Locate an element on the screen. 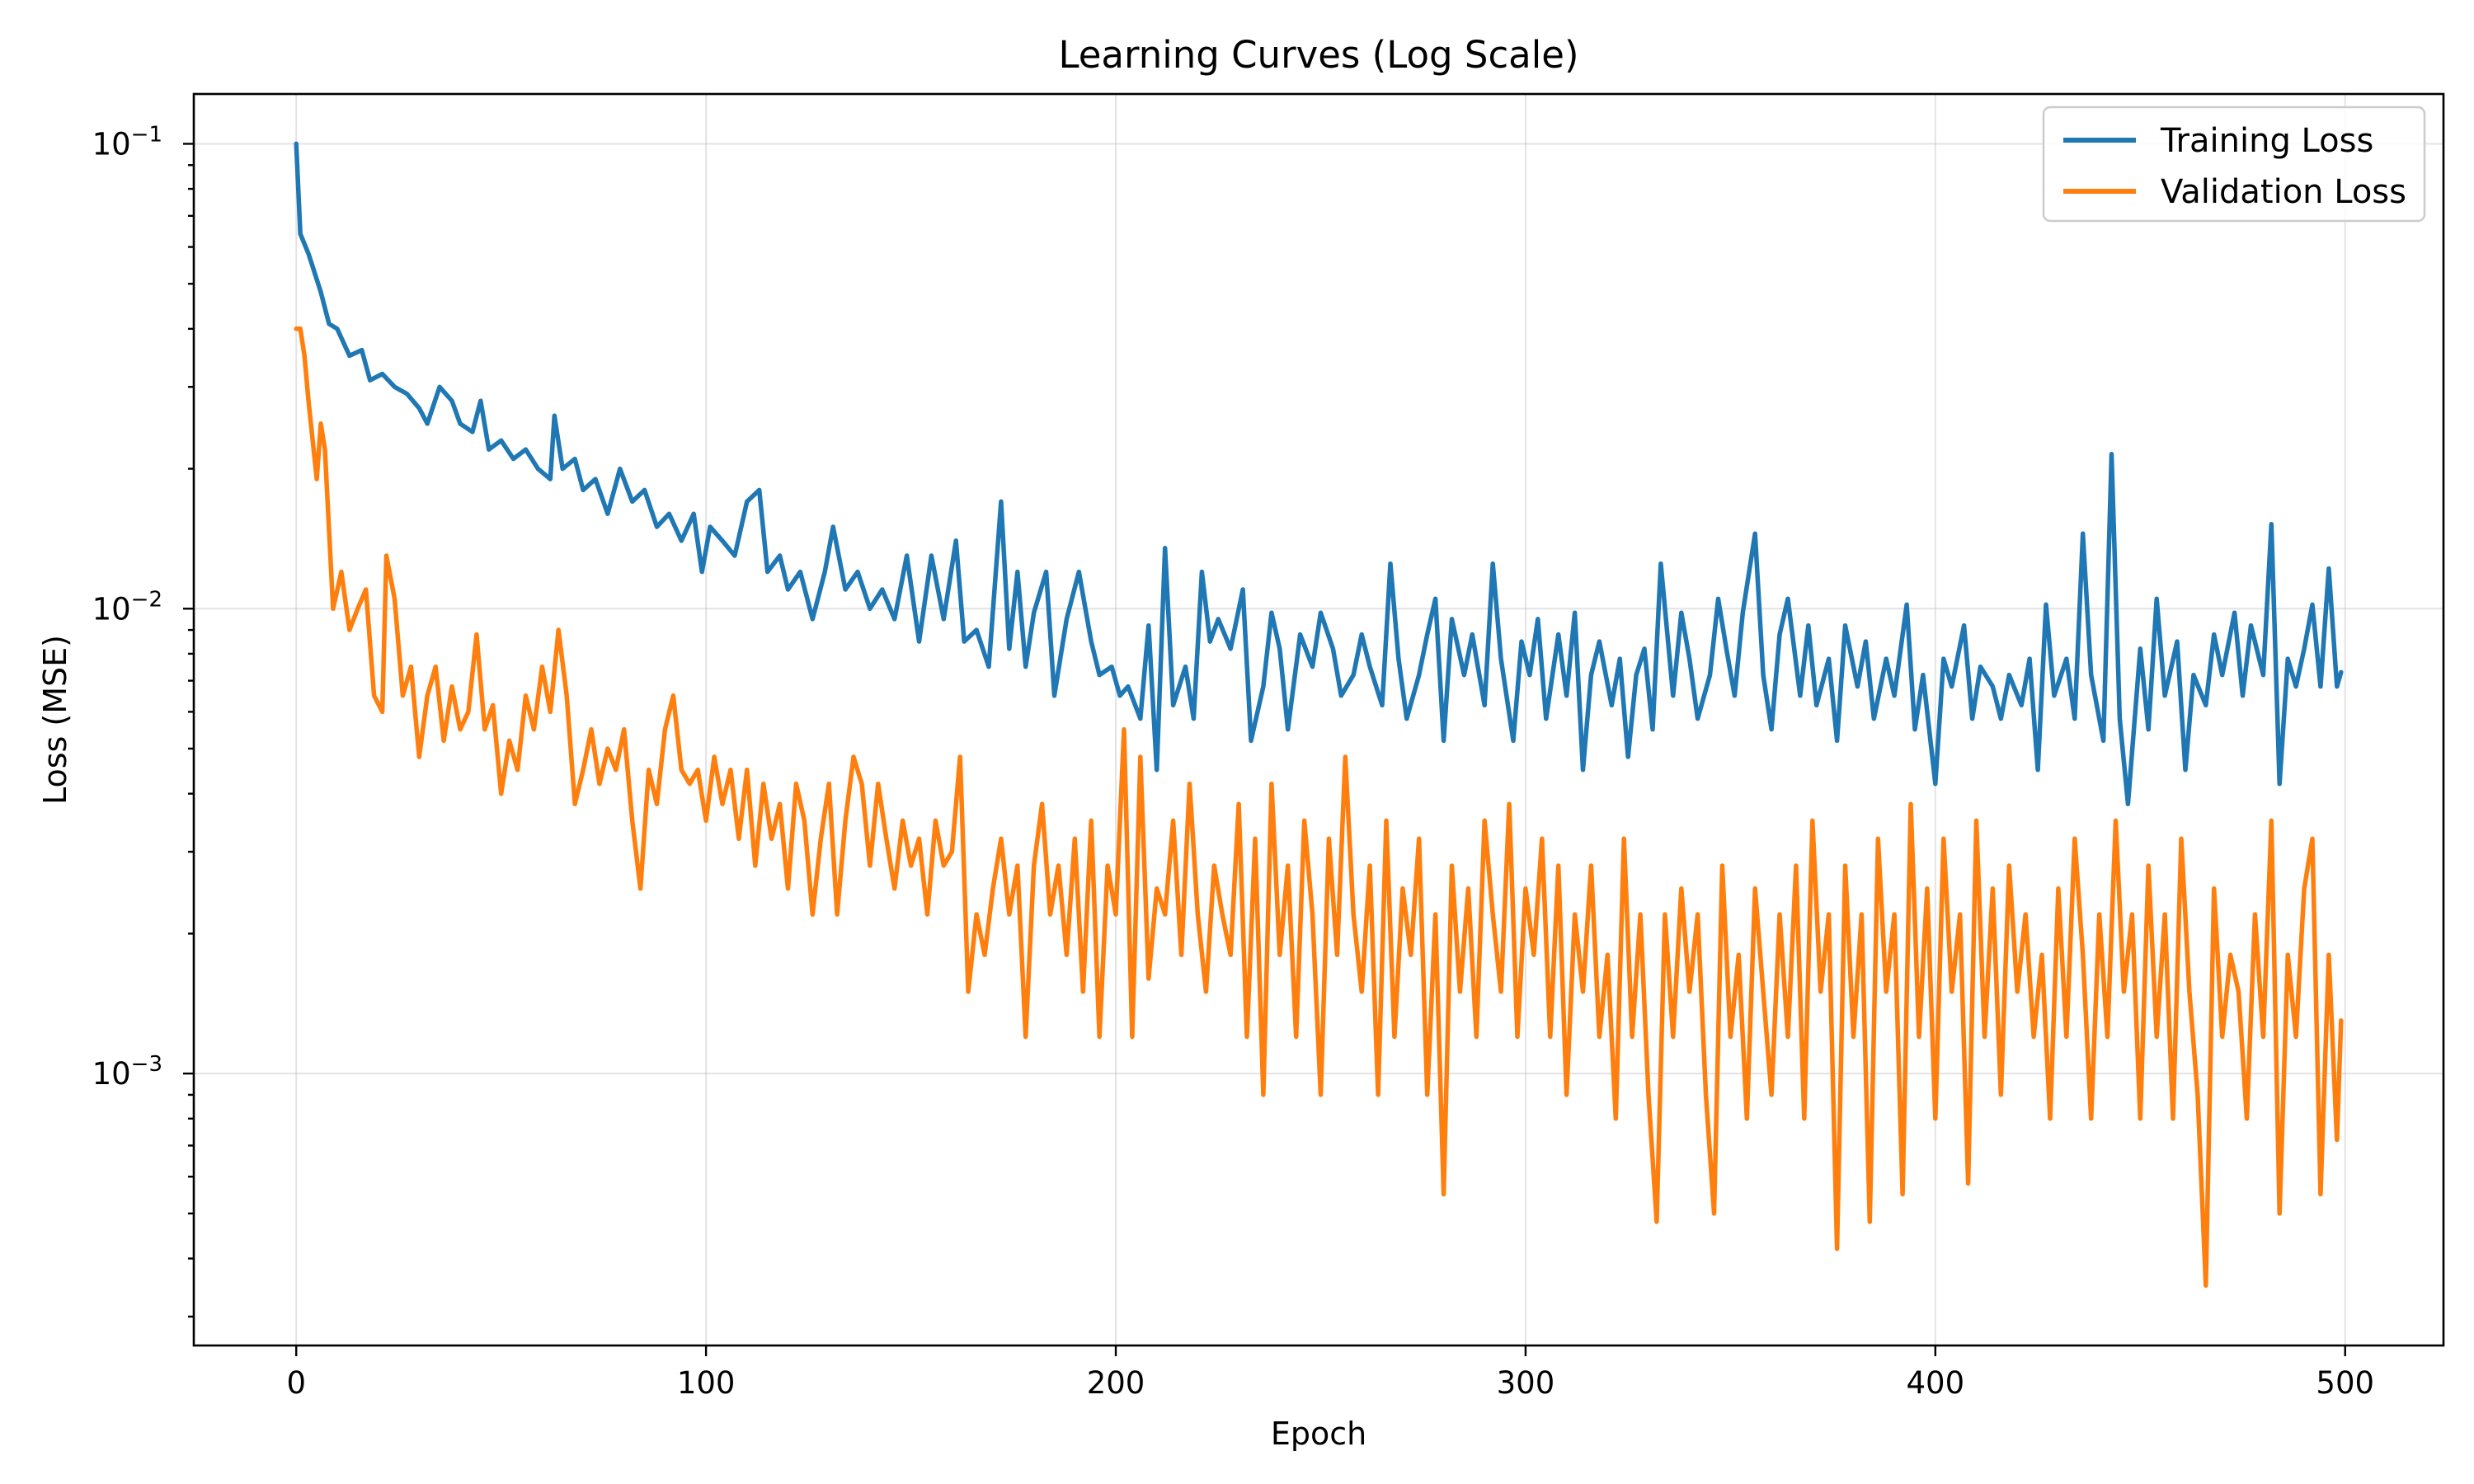  legend-label-training-loss: Training Loss is located at coordinates (2266, 141).